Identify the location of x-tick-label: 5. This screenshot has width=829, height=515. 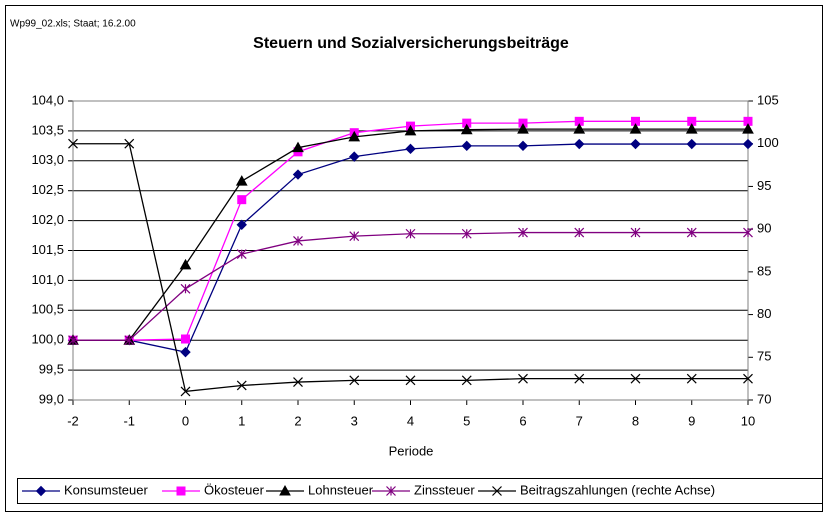
(466, 420).